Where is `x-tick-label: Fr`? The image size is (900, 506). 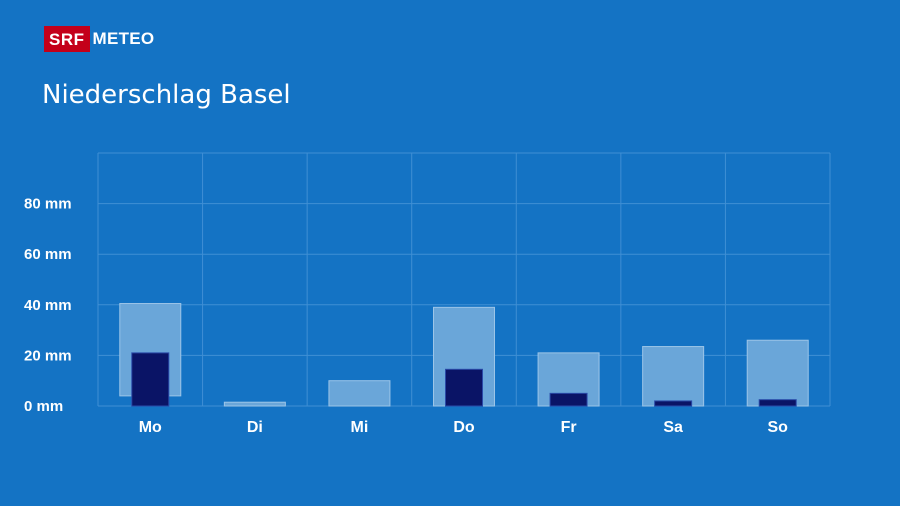 x-tick-label: Fr is located at coordinates (569, 427).